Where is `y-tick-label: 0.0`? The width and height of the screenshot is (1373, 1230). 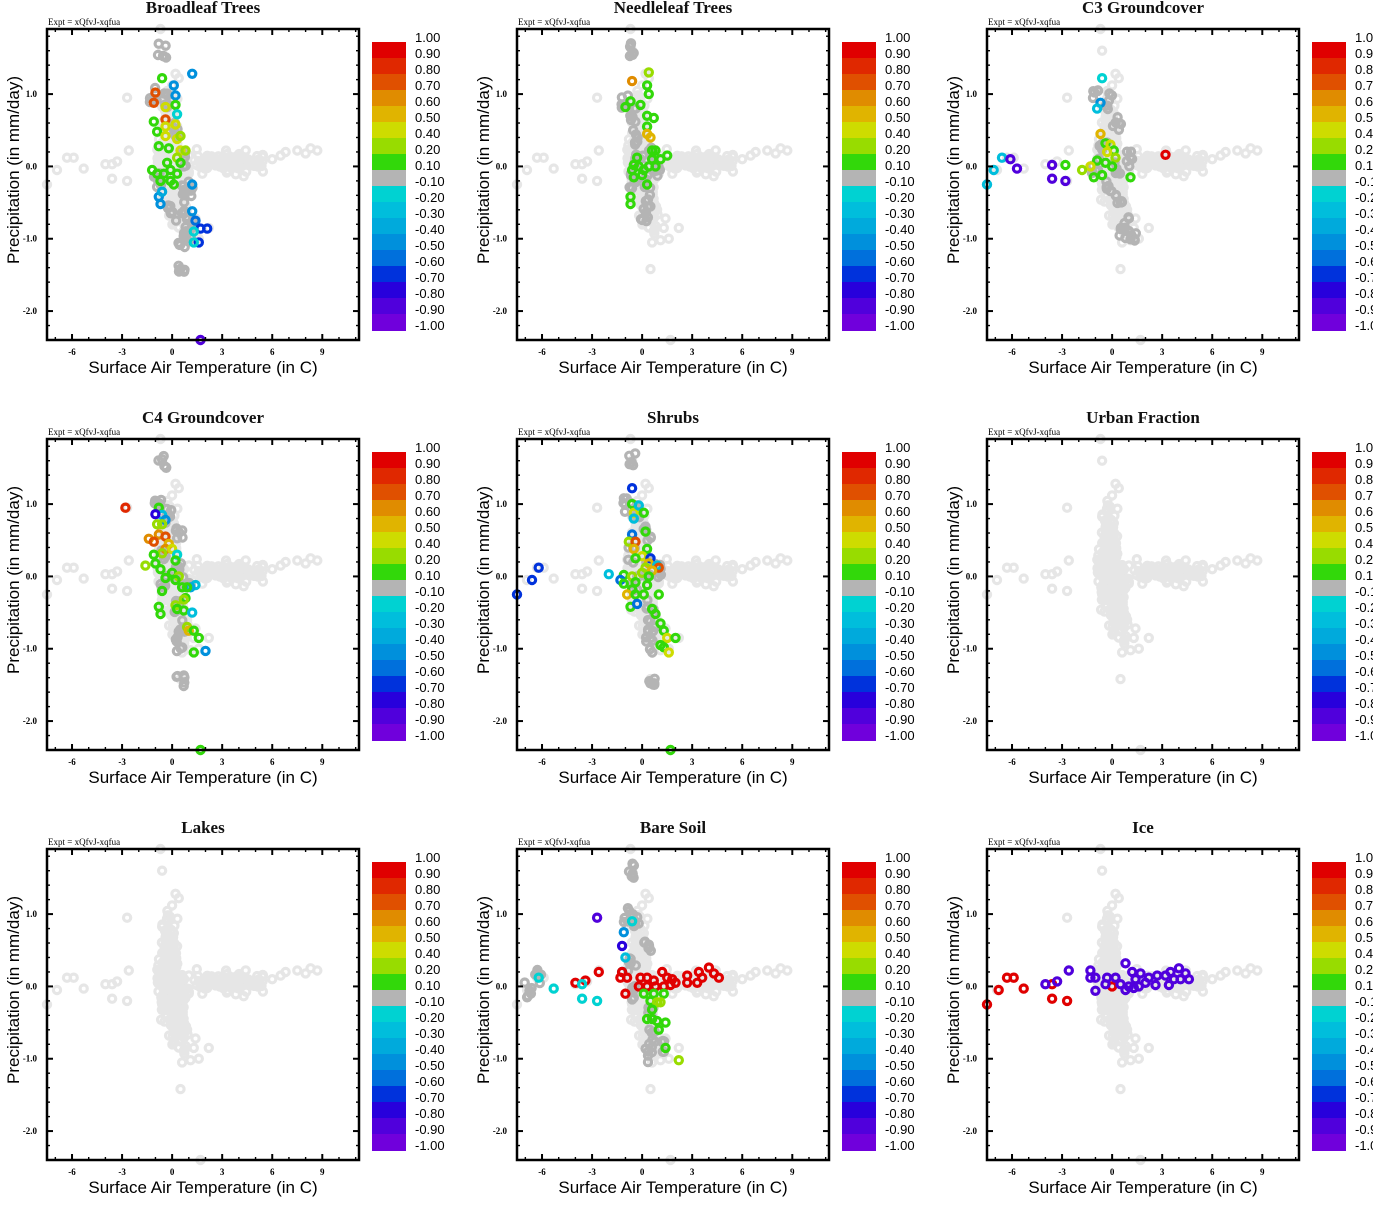
y-tick-label: 0.0 is located at coordinates (972, 166).